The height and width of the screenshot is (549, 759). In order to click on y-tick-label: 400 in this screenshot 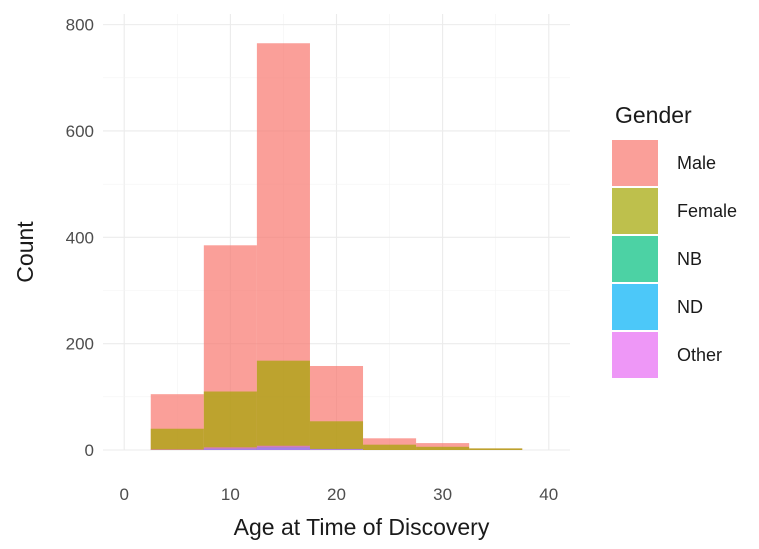, I will do `click(80, 237)`.